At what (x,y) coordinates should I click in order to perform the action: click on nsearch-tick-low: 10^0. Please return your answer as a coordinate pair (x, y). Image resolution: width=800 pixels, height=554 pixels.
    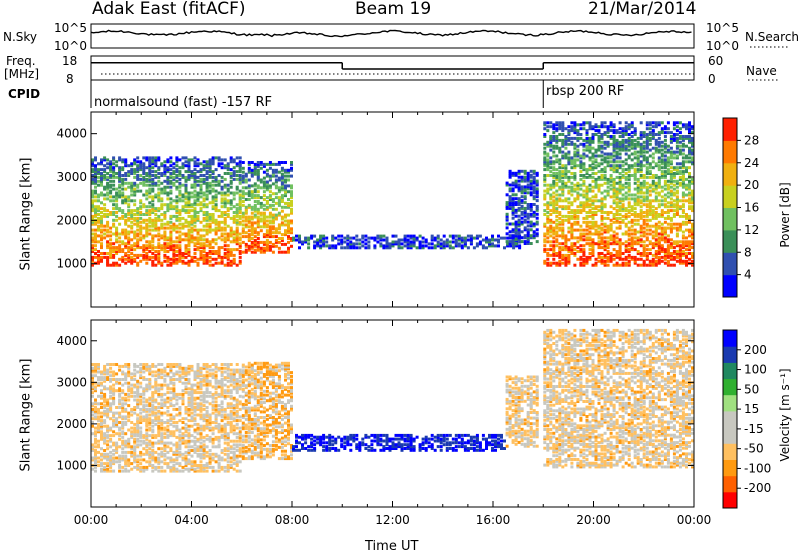
    Looking at the image, I should click on (722, 46).